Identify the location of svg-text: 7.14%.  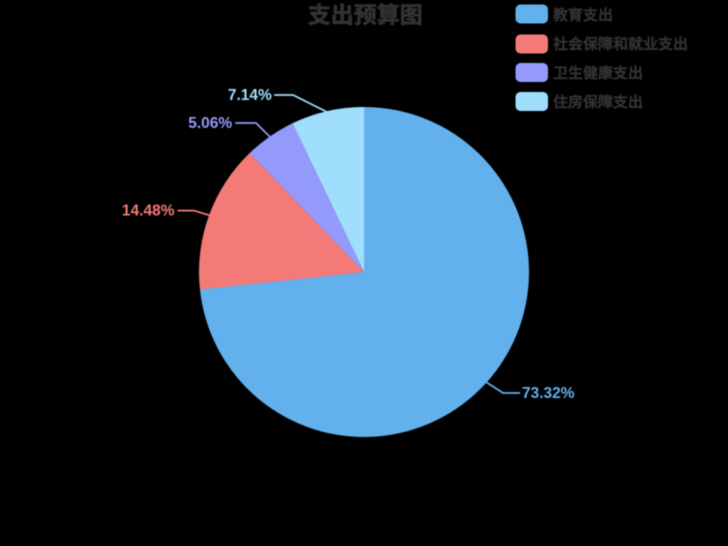
(250, 95).